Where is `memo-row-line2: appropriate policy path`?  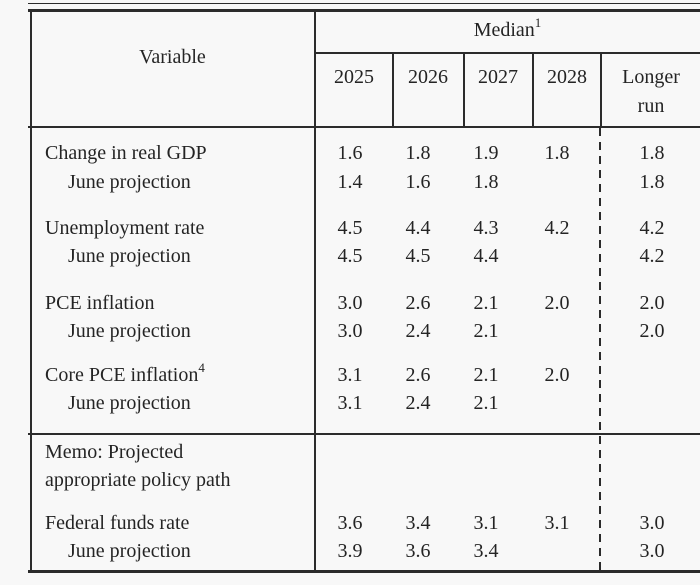
memo-row-line2: appropriate policy path is located at coordinates (350, 480).